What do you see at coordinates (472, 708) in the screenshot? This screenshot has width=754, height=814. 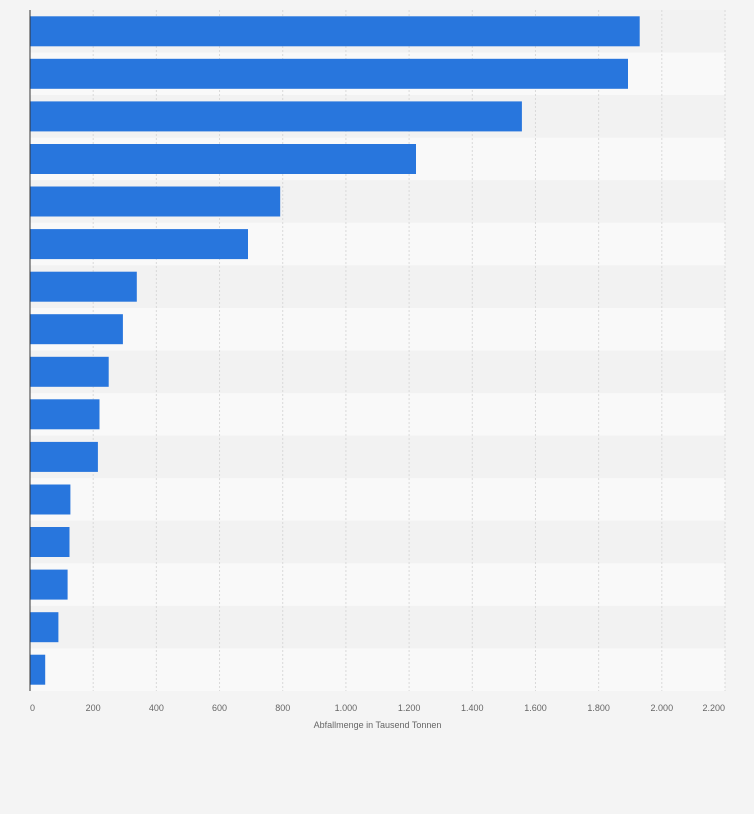 I see `x-tick-label: 1.400` at bounding box center [472, 708].